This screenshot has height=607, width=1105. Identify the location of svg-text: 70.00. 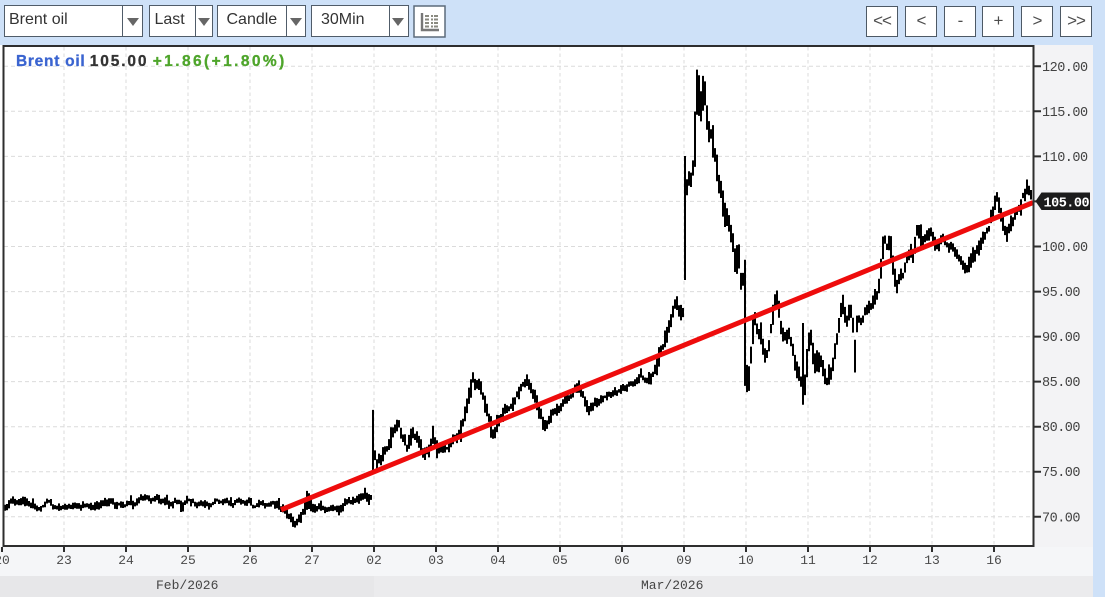
(1061, 518).